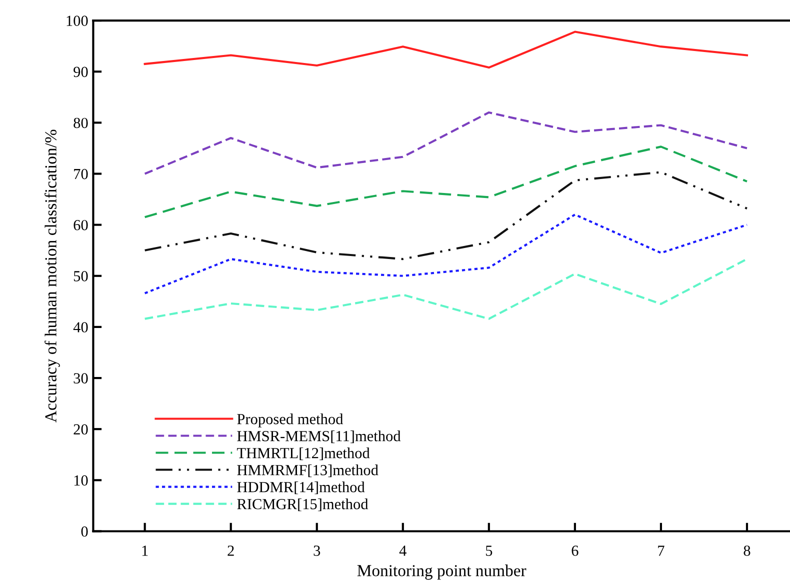 The image size is (790, 587). Describe the element at coordinates (84, 531) in the screenshot. I see `y-tick-label: 0` at that location.